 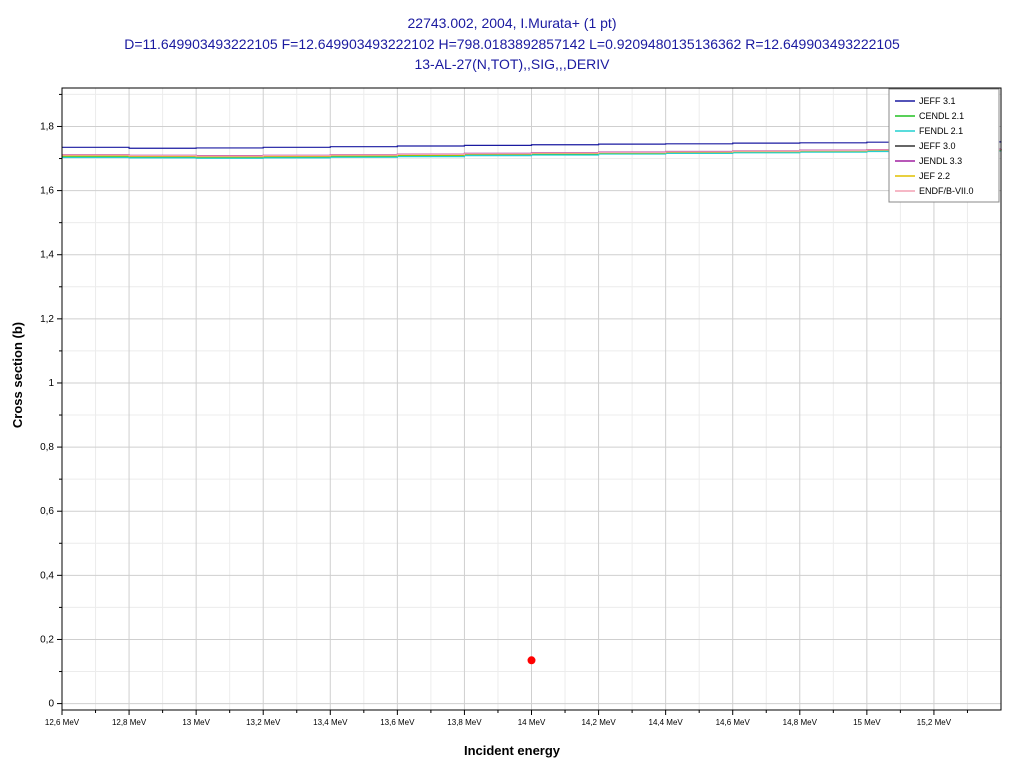 I want to click on y-tick-label: 1,4, so click(x=47, y=255).